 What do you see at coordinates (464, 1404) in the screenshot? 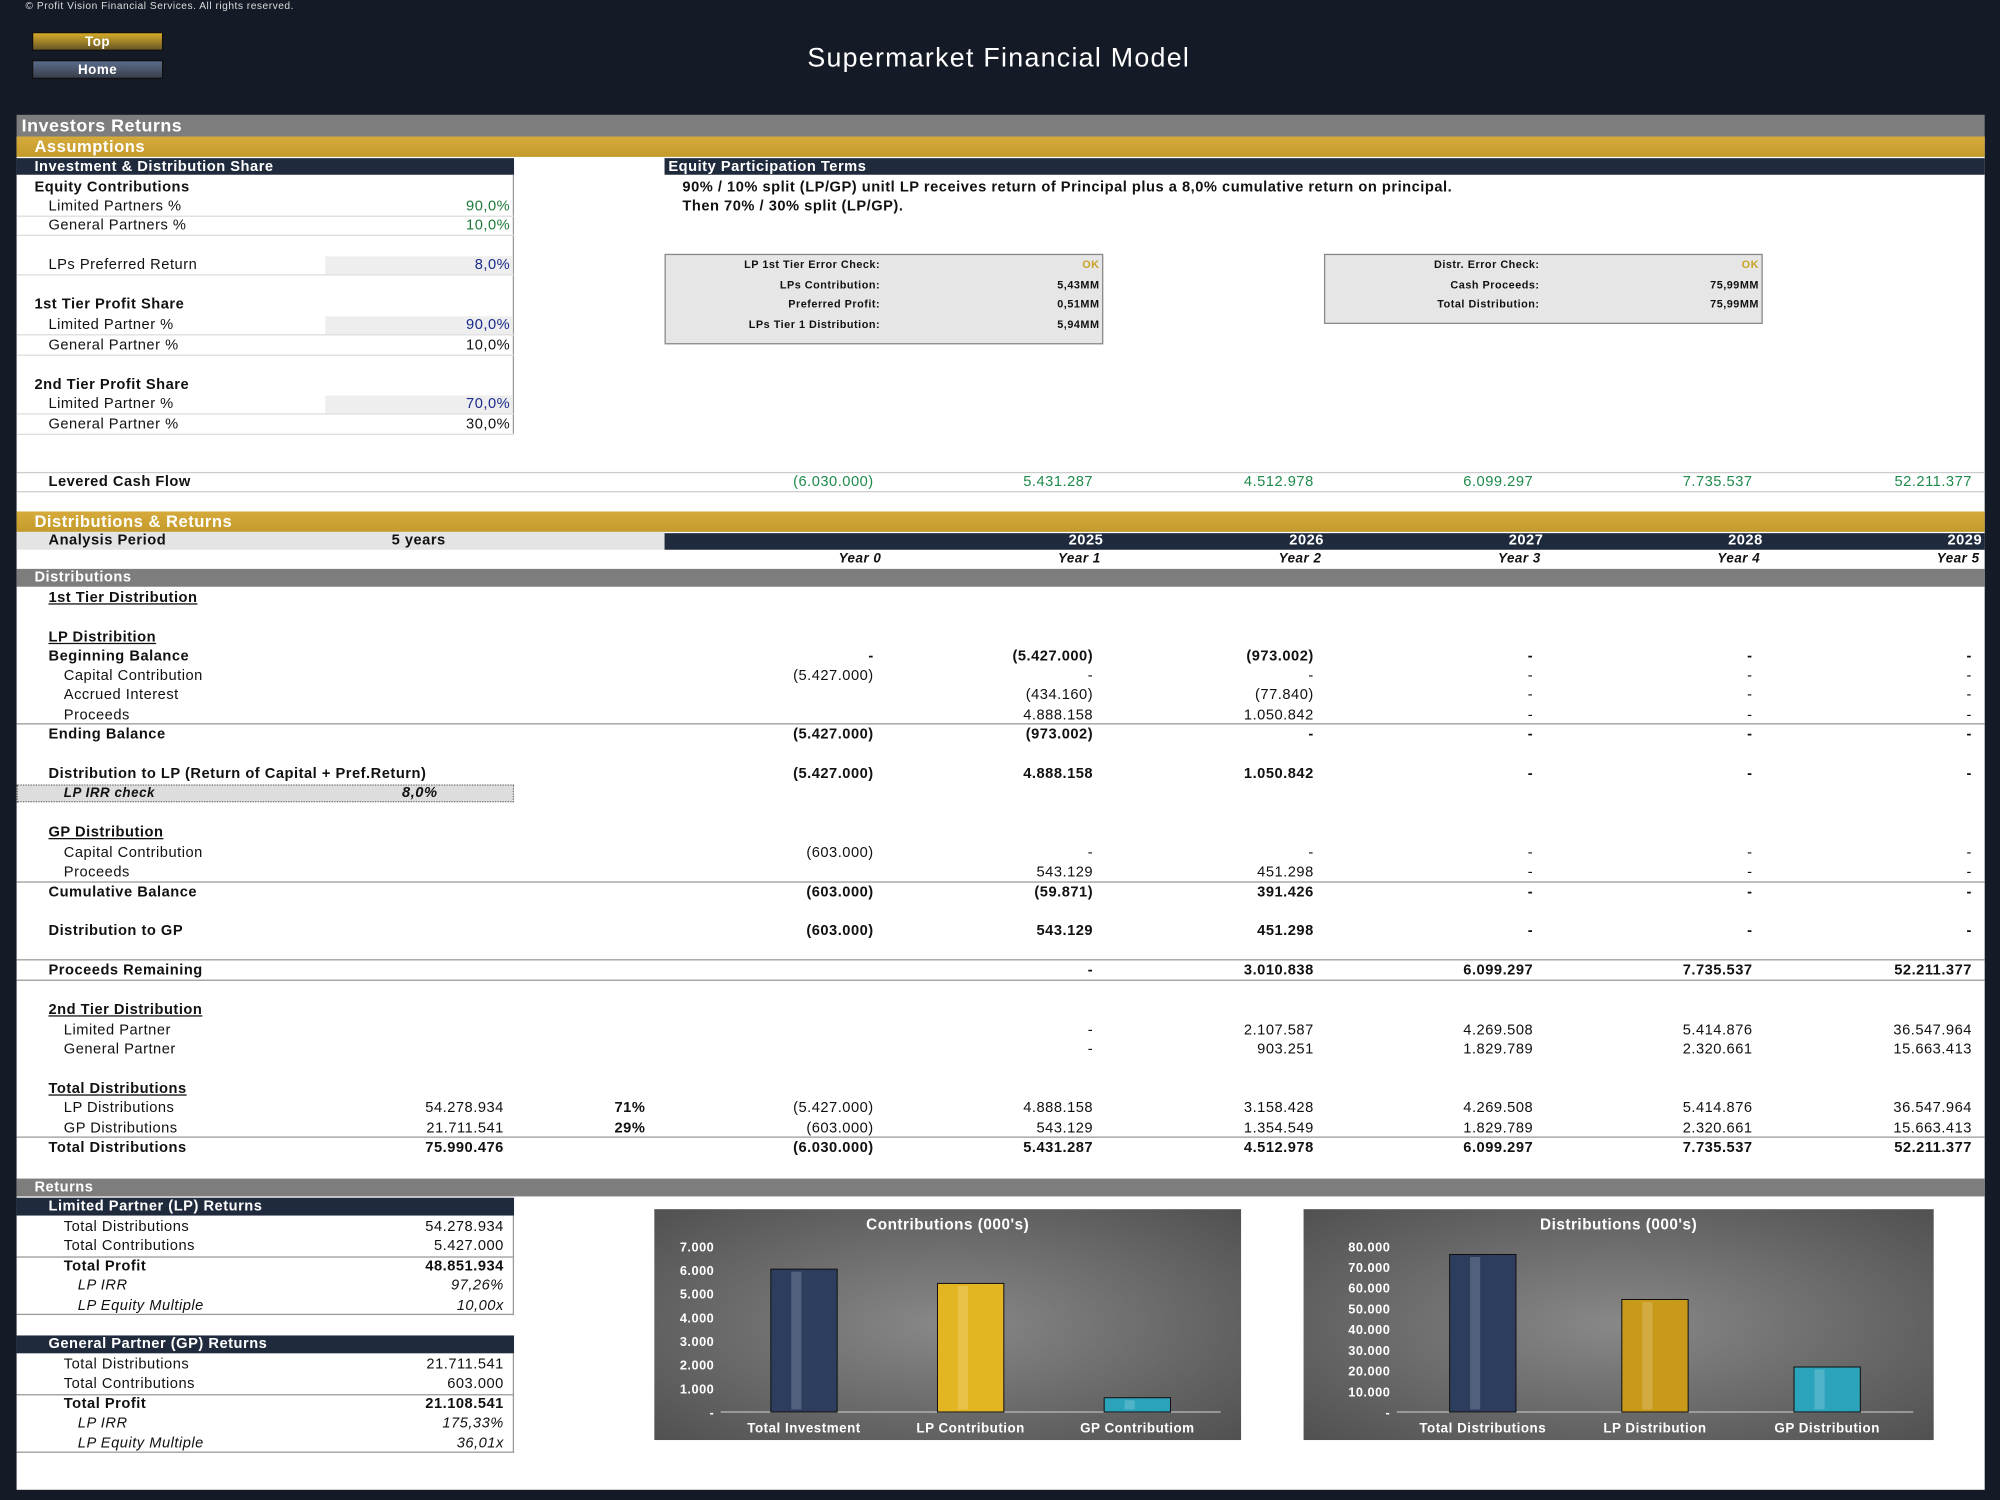
I see `row-value: 21.108.541` at bounding box center [464, 1404].